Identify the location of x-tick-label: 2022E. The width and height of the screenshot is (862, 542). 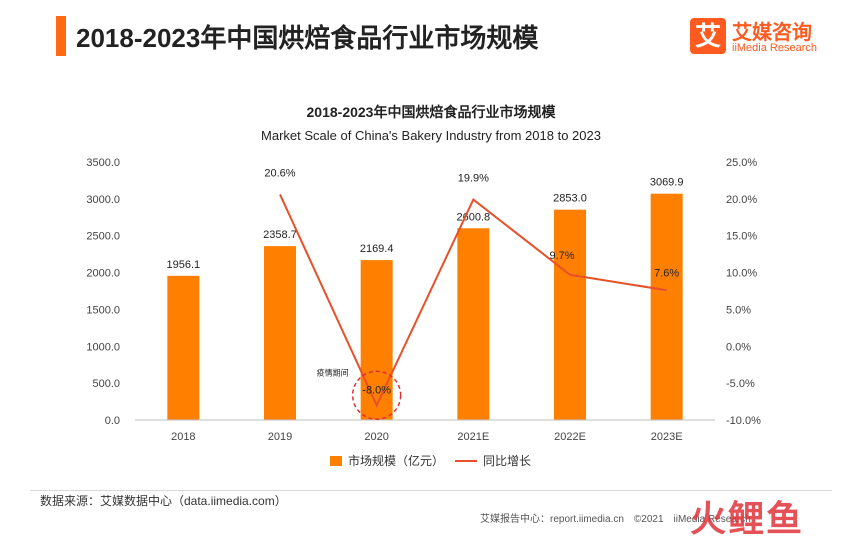
(570, 437).